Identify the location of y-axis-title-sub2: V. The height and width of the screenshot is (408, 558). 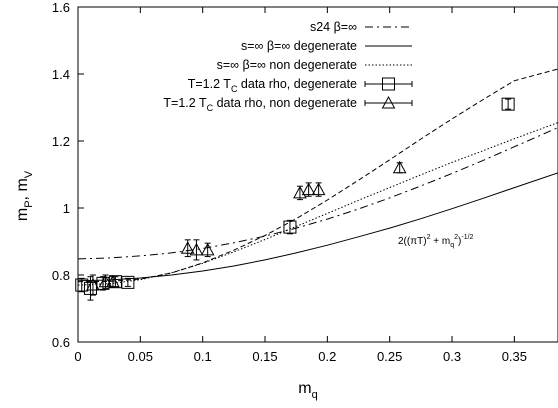
(29, 174).